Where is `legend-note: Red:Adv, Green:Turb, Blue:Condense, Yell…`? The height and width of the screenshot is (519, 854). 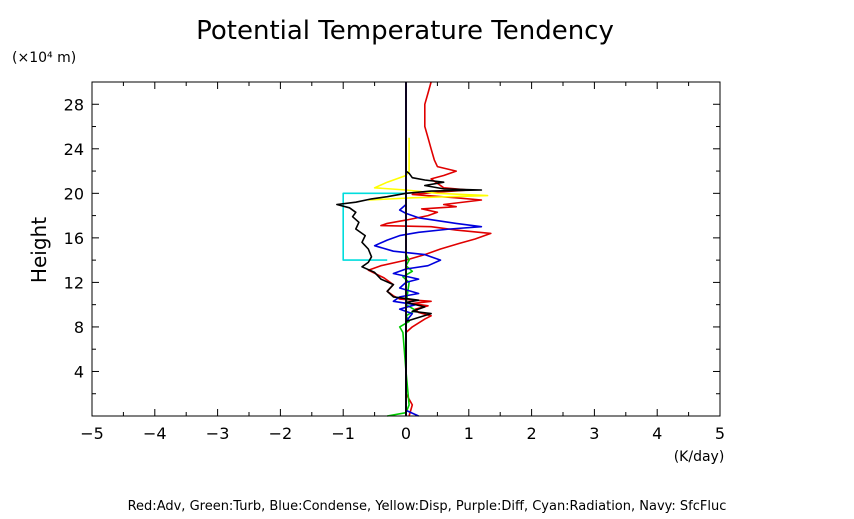 legend-note: Red:Adv, Green:Turb, Blue:Condense, Yell… is located at coordinates (427, 506).